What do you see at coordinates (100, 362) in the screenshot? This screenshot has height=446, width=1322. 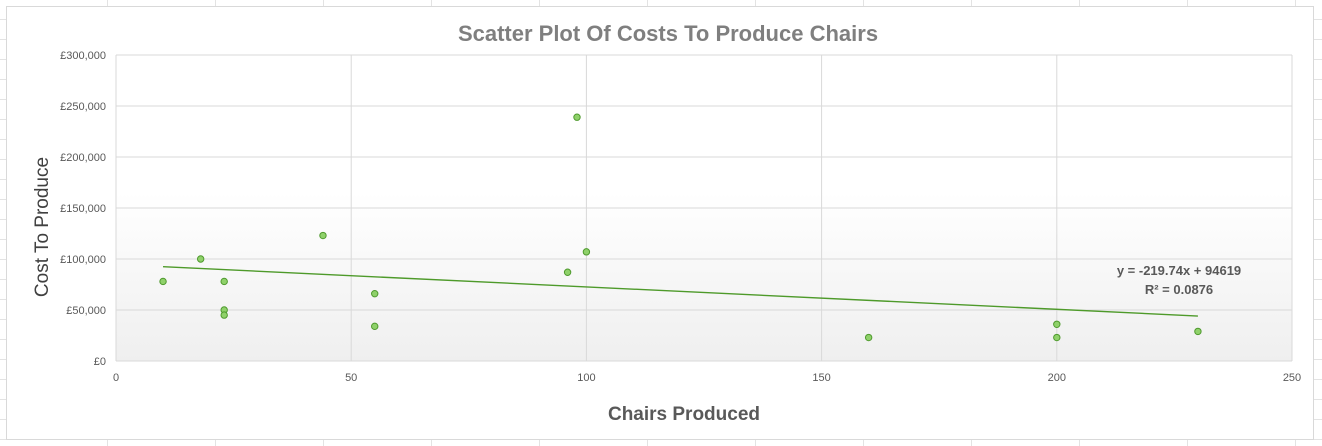 I see `y-tick-label: £0` at bounding box center [100, 362].